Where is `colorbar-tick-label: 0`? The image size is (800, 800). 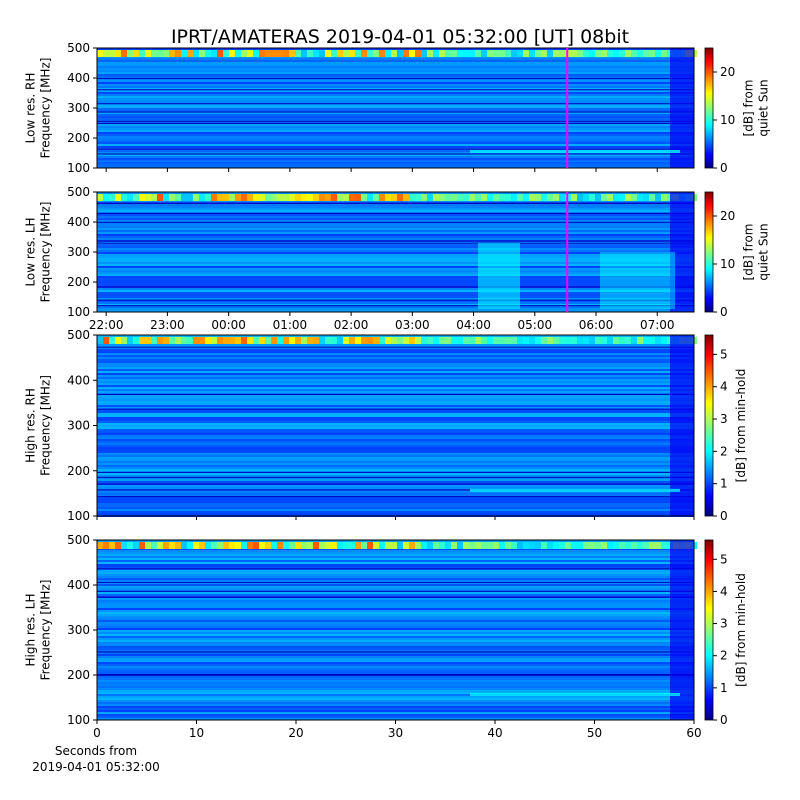 colorbar-tick-label: 0 is located at coordinates (724, 312).